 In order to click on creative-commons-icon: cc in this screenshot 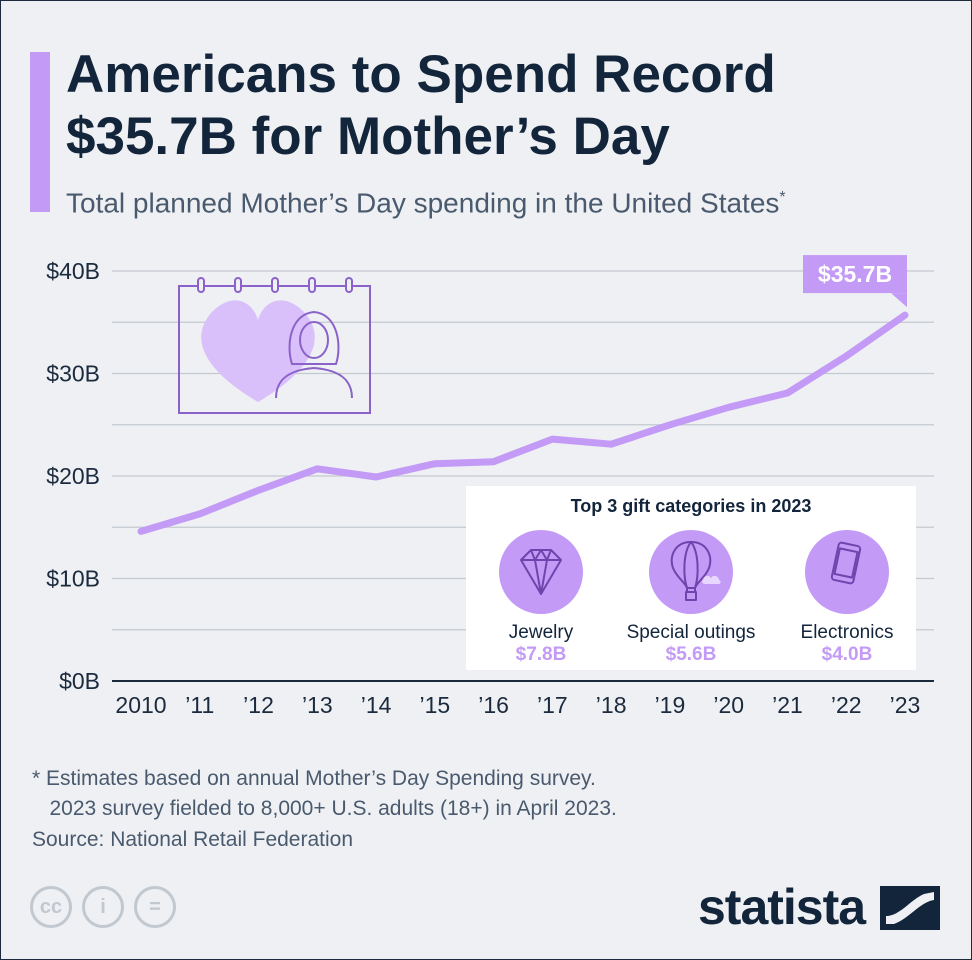, I will do `click(51, 907)`.